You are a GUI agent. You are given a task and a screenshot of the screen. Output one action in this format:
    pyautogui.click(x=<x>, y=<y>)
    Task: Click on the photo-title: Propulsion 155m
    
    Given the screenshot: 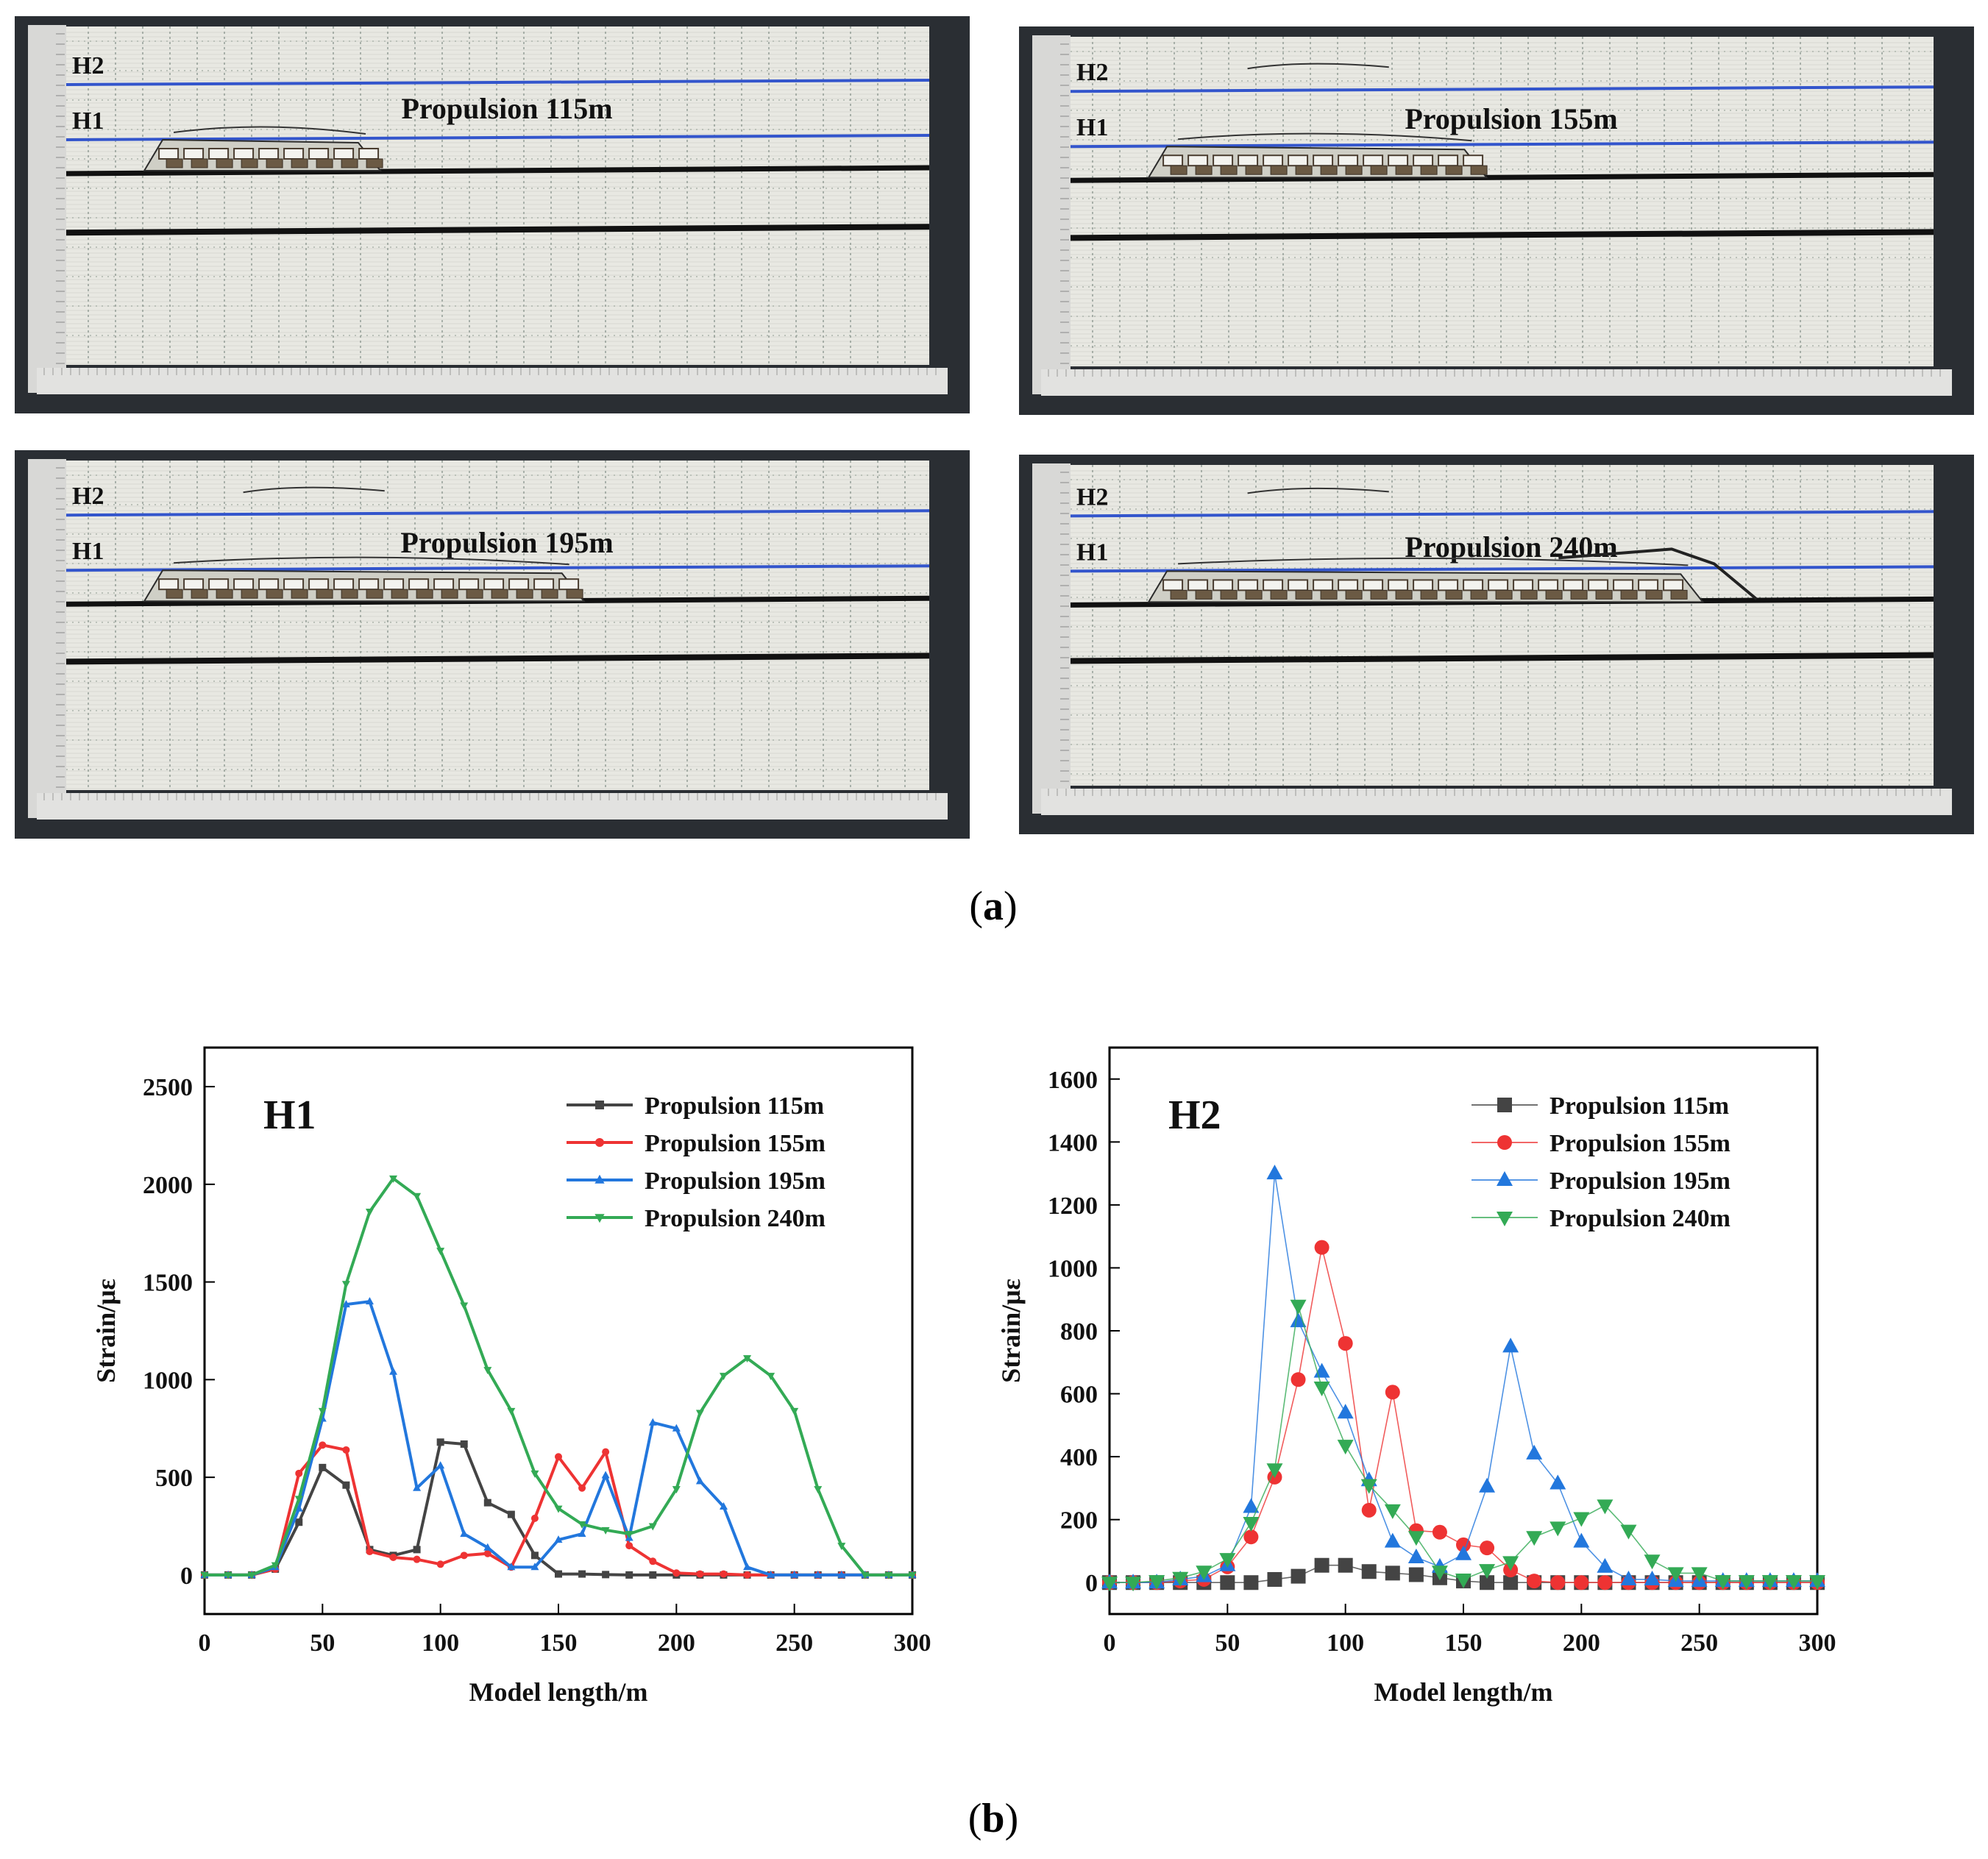 What is the action you would take?
    pyautogui.click(x=1511, y=119)
    